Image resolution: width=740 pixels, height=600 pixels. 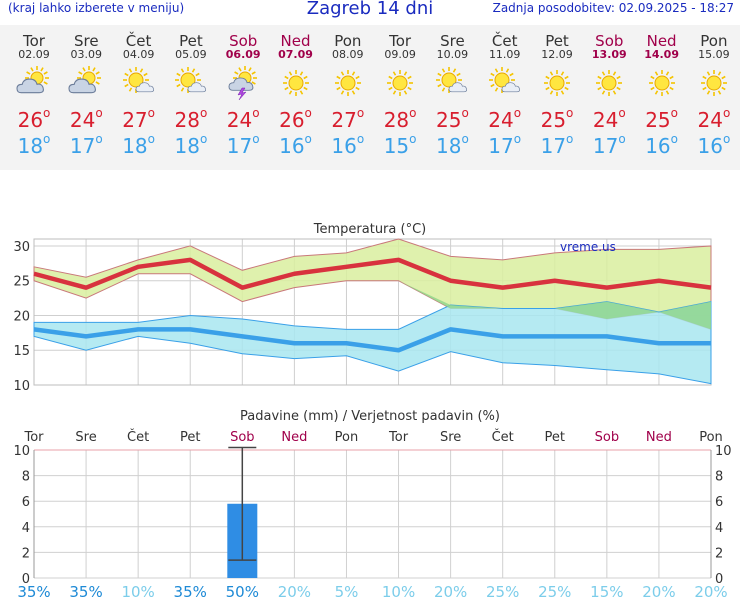 What do you see at coordinates (34, 54) in the screenshot?
I see `day-date: 02.09` at bounding box center [34, 54].